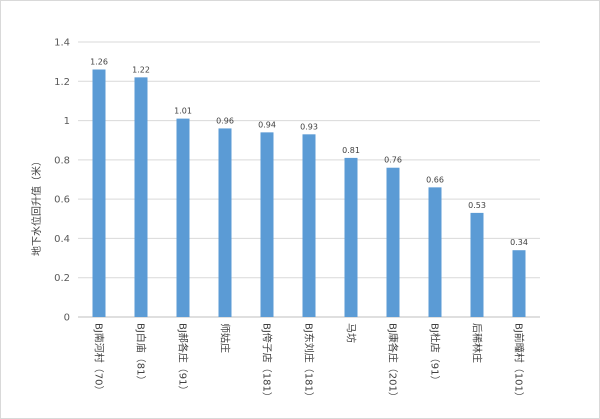 The width and height of the screenshot is (600, 419). What do you see at coordinates (435, 179) in the screenshot?
I see `data-label: 0.66` at bounding box center [435, 179].